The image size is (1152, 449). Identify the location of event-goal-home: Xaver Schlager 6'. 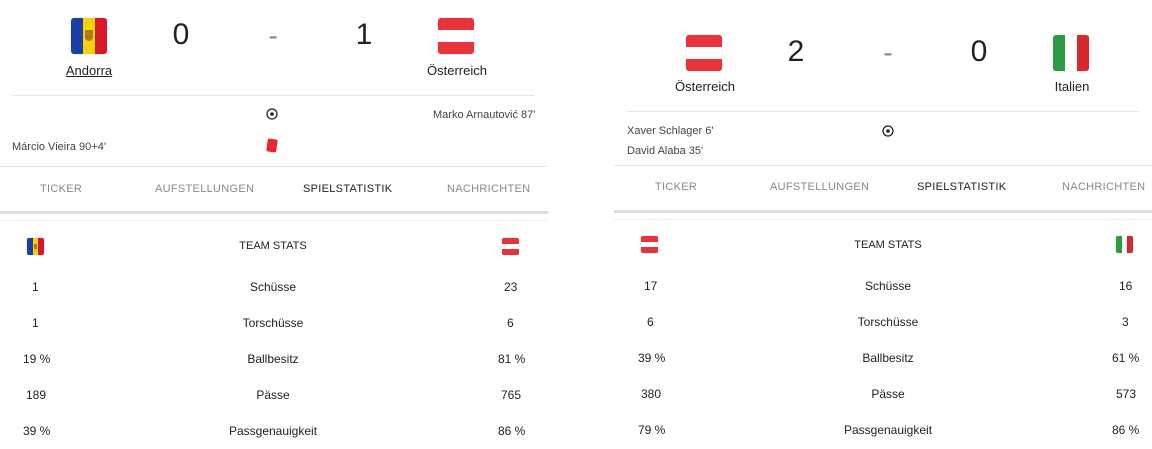
(670, 131).